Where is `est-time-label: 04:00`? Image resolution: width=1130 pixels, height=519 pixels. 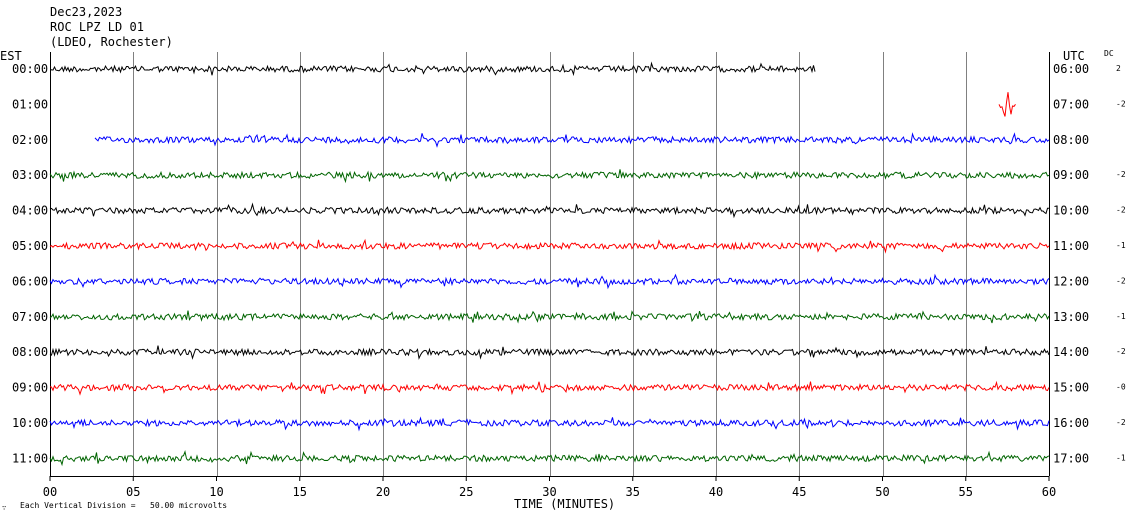 est-time-label: 04:00 is located at coordinates (30, 211).